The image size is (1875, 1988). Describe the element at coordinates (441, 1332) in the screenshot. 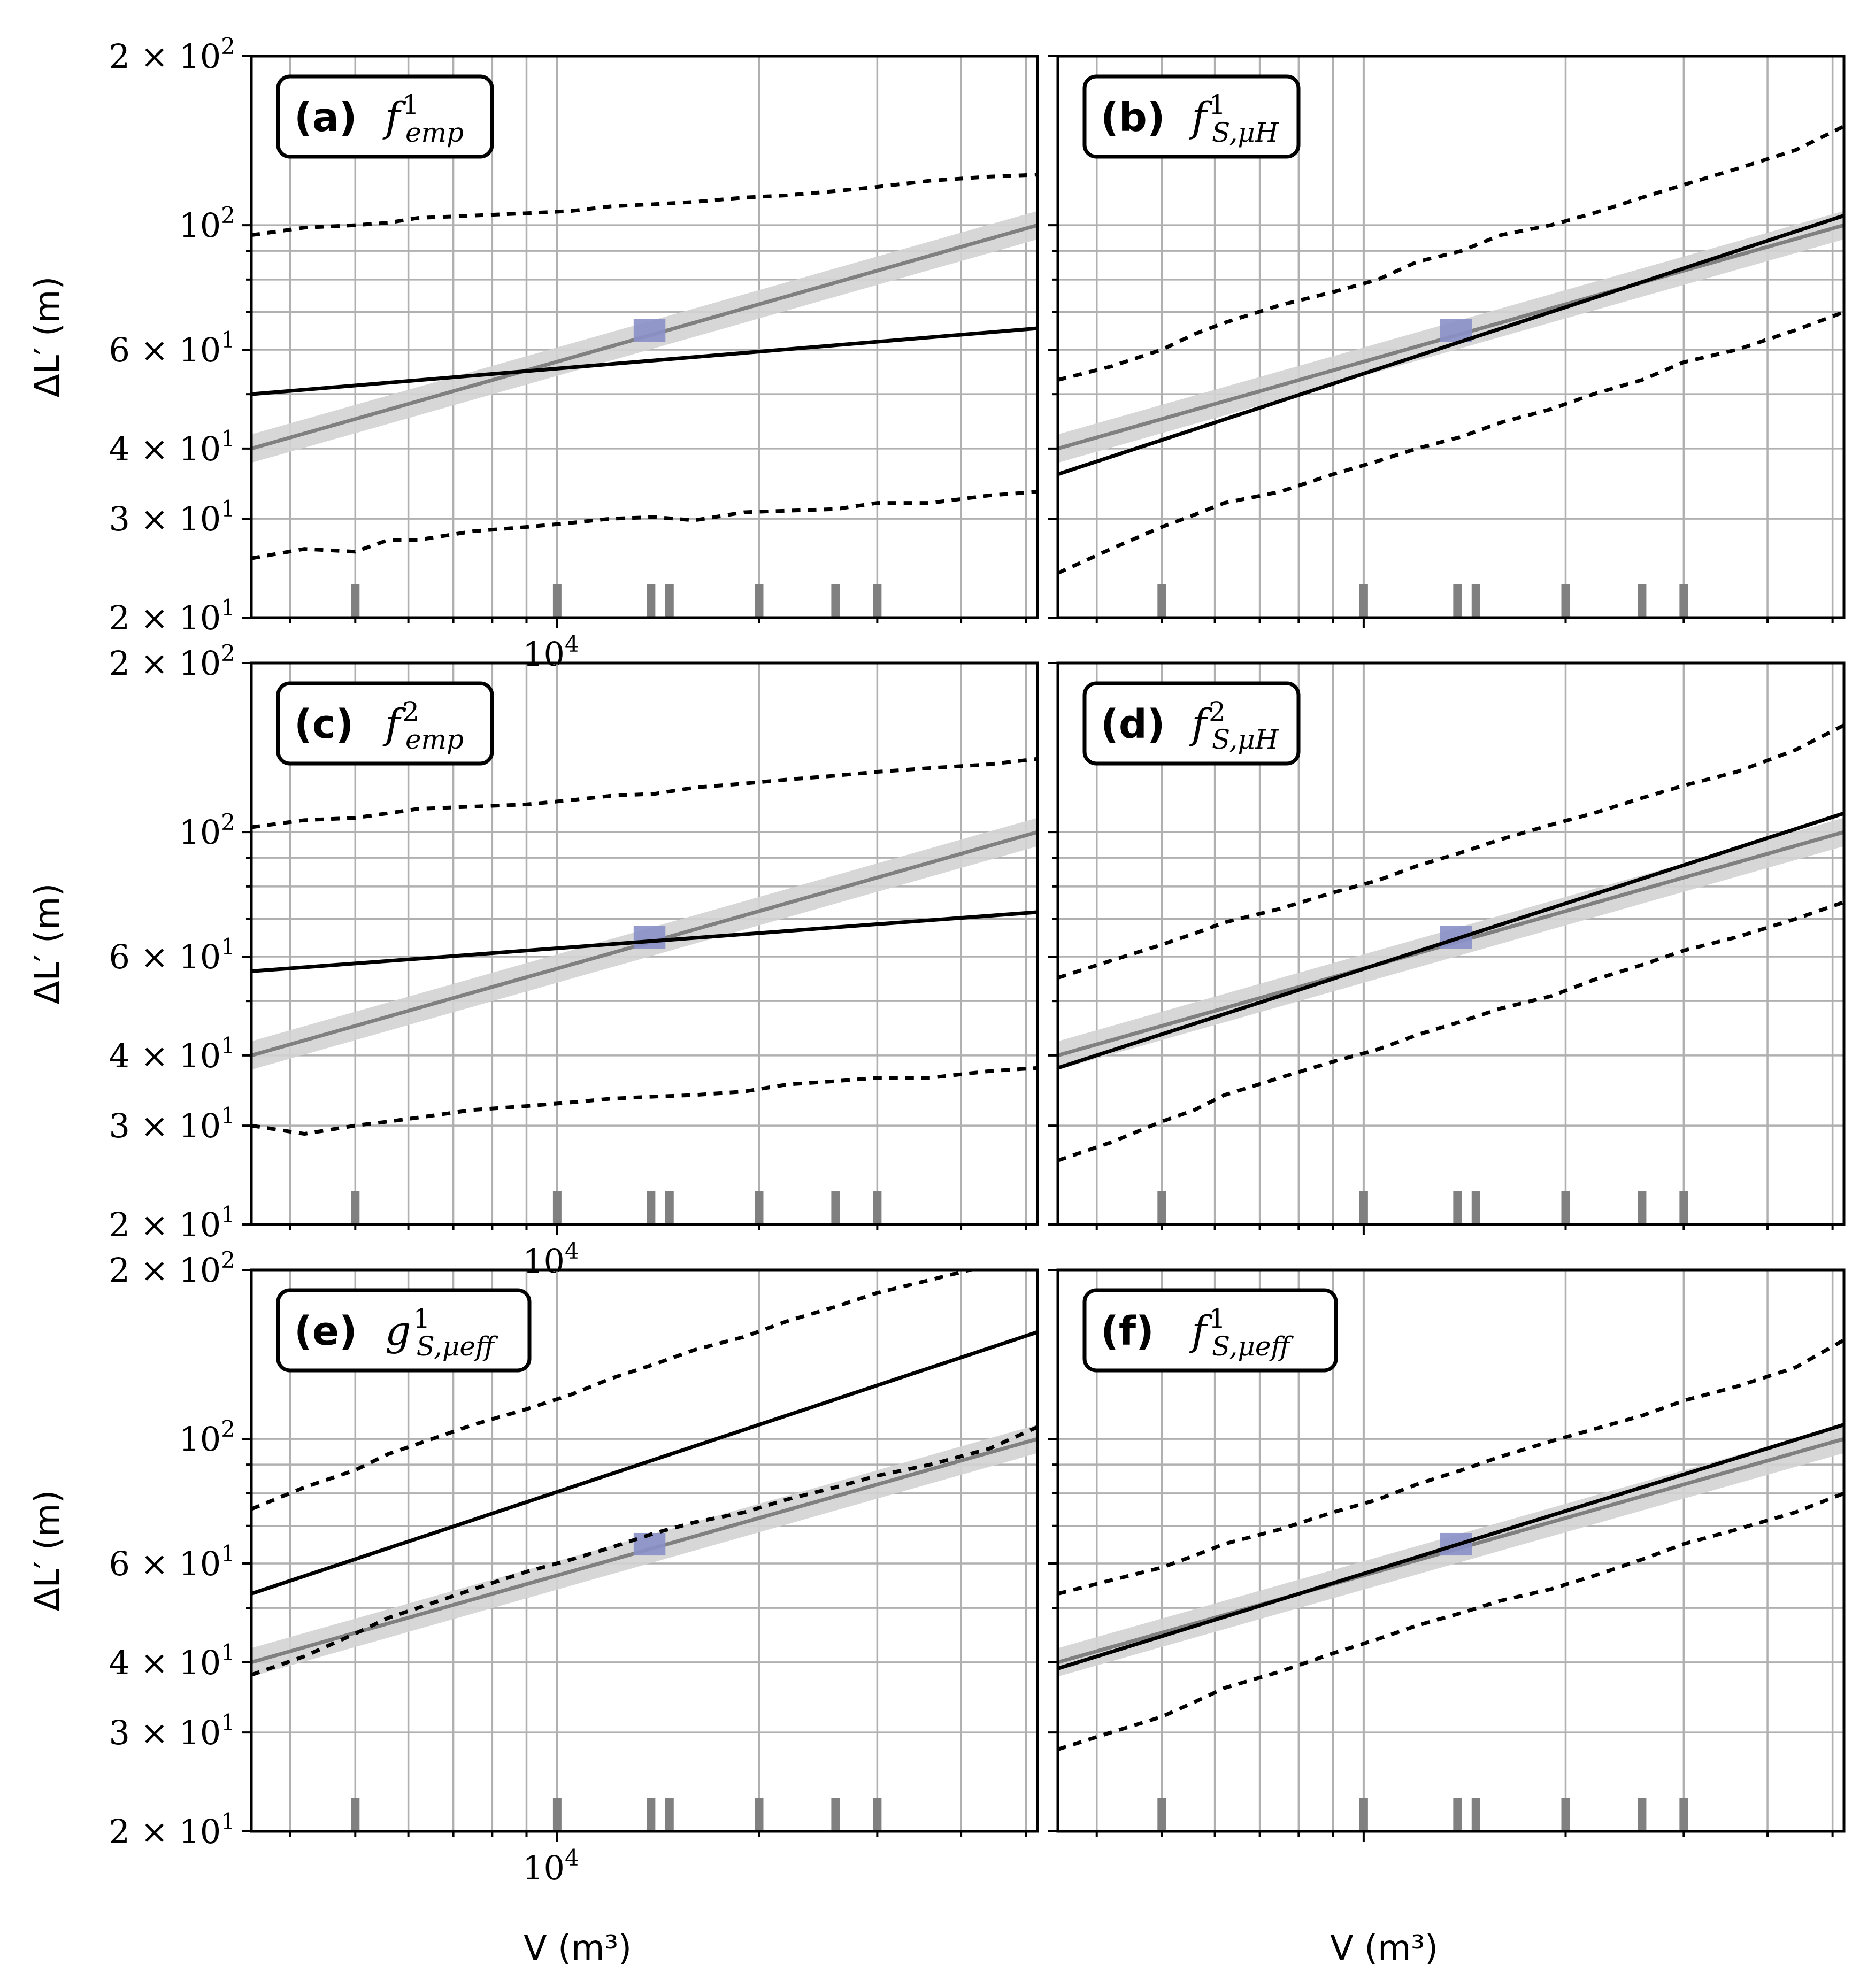

I see `panel-label-math: g1 S,μeff` at that location.